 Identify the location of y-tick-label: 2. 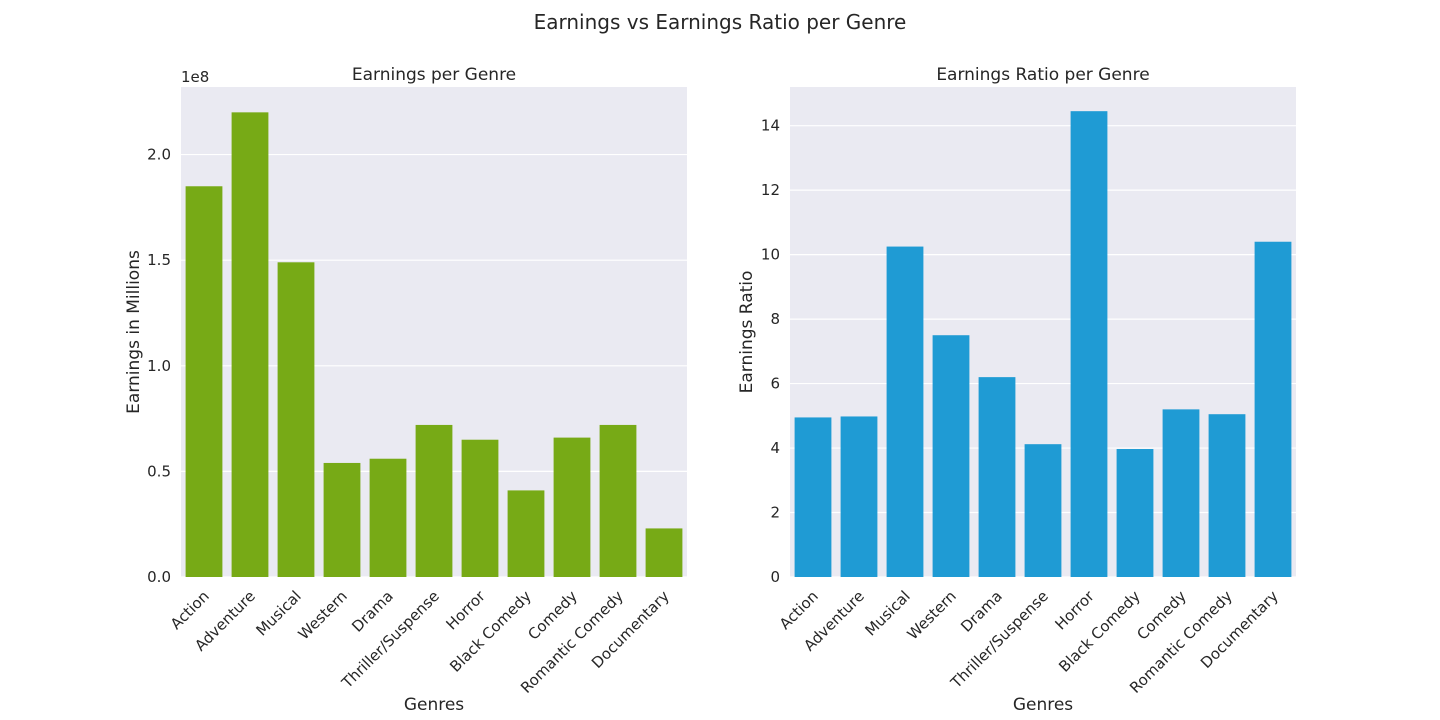
(775, 513).